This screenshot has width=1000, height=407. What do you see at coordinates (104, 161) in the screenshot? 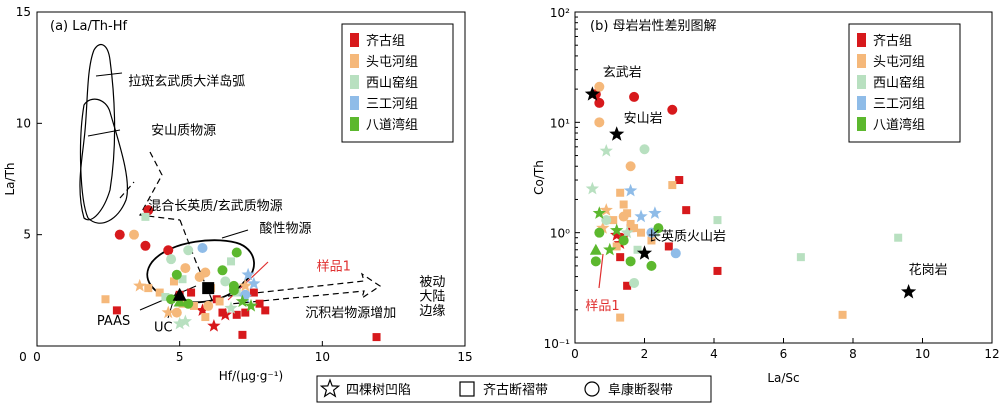
I see `field-andesitic` at bounding box center [104, 161].